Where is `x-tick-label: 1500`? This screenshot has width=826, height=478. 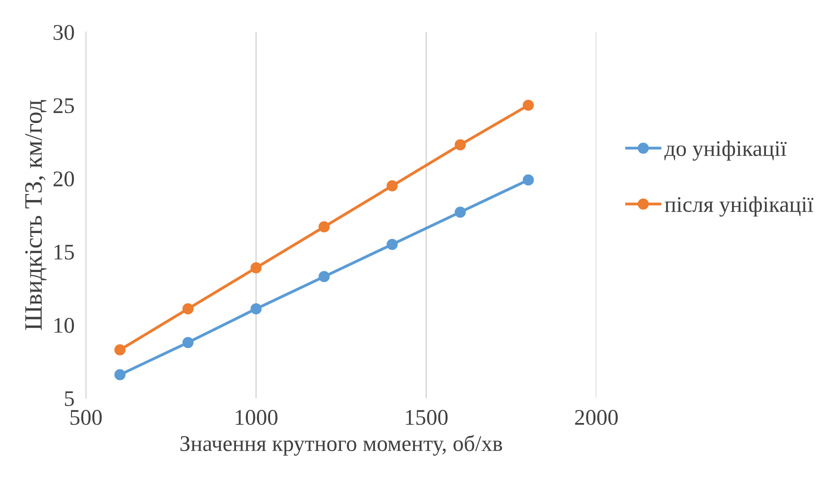 x-tick-label: 1500 is located at coordinates (427, 417).